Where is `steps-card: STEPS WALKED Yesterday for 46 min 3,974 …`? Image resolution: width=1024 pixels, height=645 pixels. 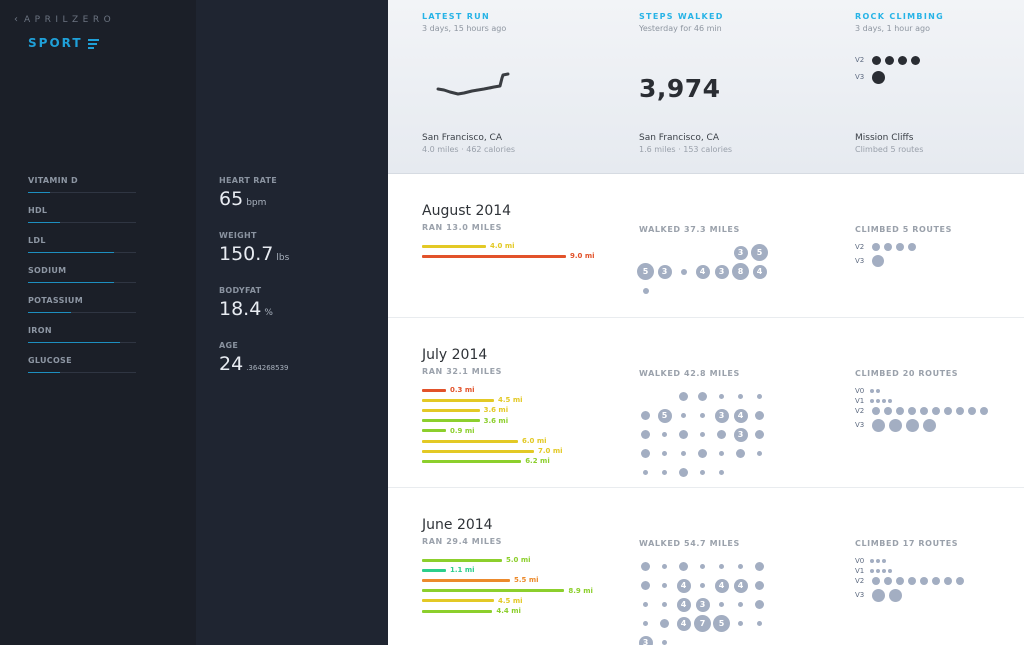 steps-card: STEPS WALKED Yesterday for 46 min 3,974 … is located at coordinates (739, 87).